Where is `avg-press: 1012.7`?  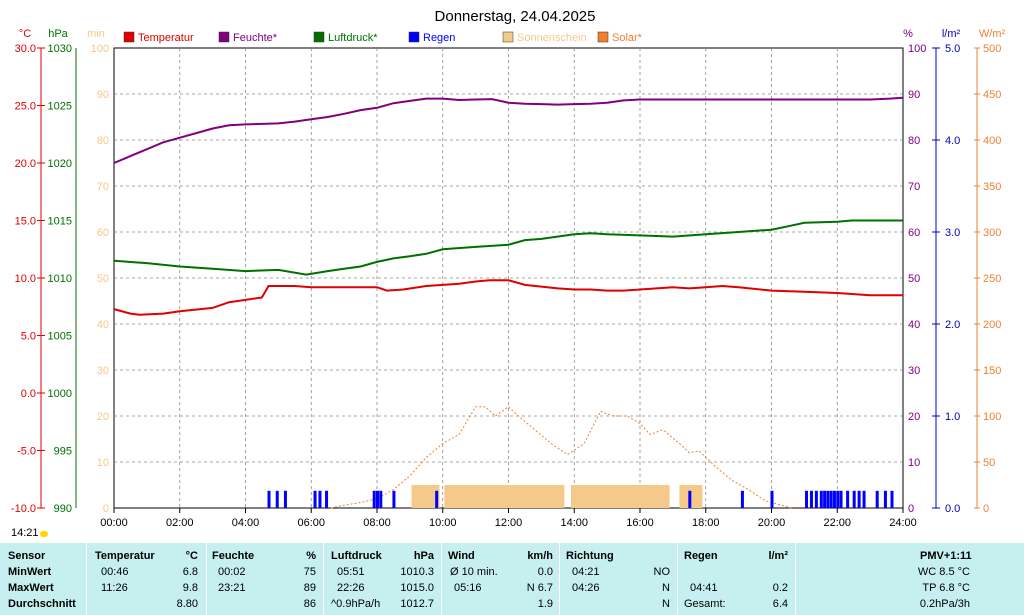
avg-press: 1012.7 is located at coordinates (417, 604).